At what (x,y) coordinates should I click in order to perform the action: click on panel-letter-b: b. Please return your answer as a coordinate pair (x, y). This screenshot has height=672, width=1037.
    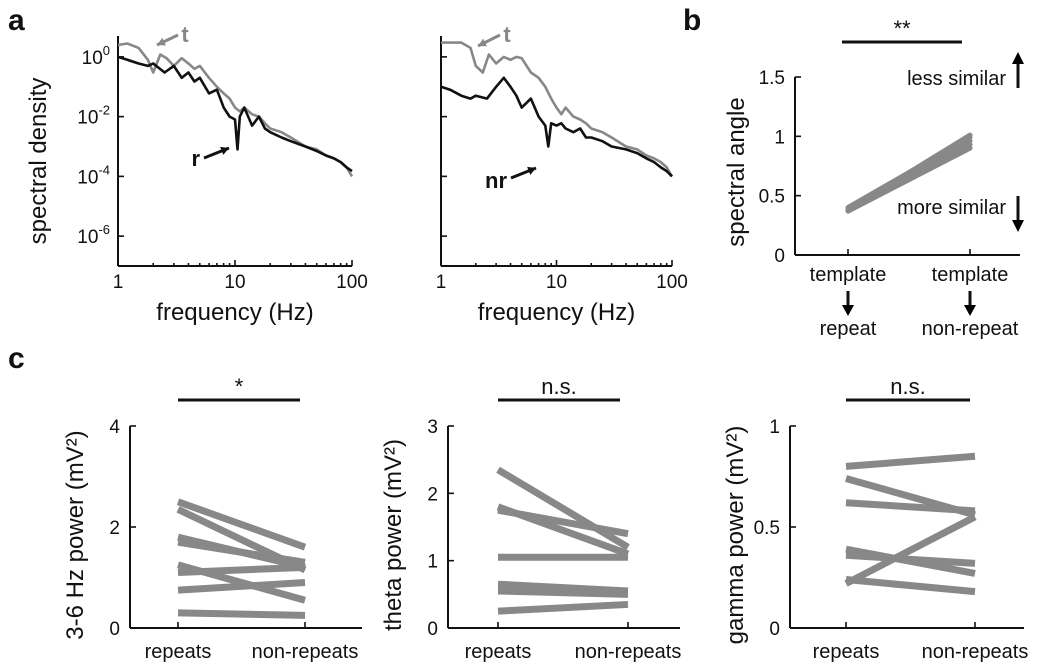
    Looking at the image, I should click on (692, 20).